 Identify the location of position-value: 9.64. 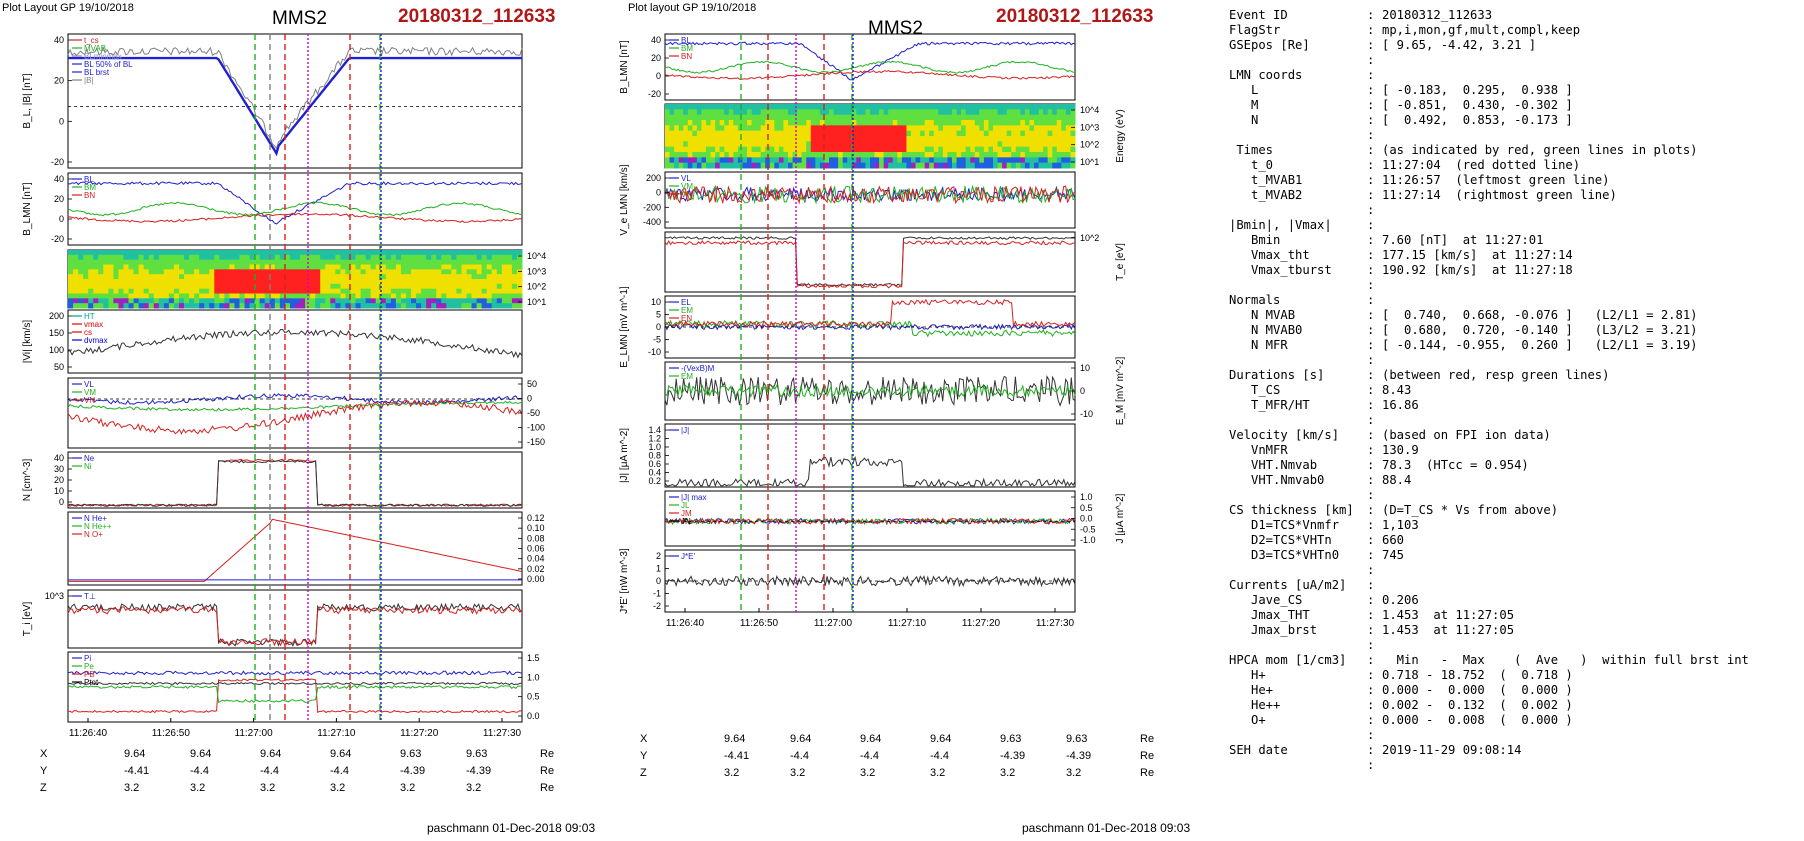
(735, 739).